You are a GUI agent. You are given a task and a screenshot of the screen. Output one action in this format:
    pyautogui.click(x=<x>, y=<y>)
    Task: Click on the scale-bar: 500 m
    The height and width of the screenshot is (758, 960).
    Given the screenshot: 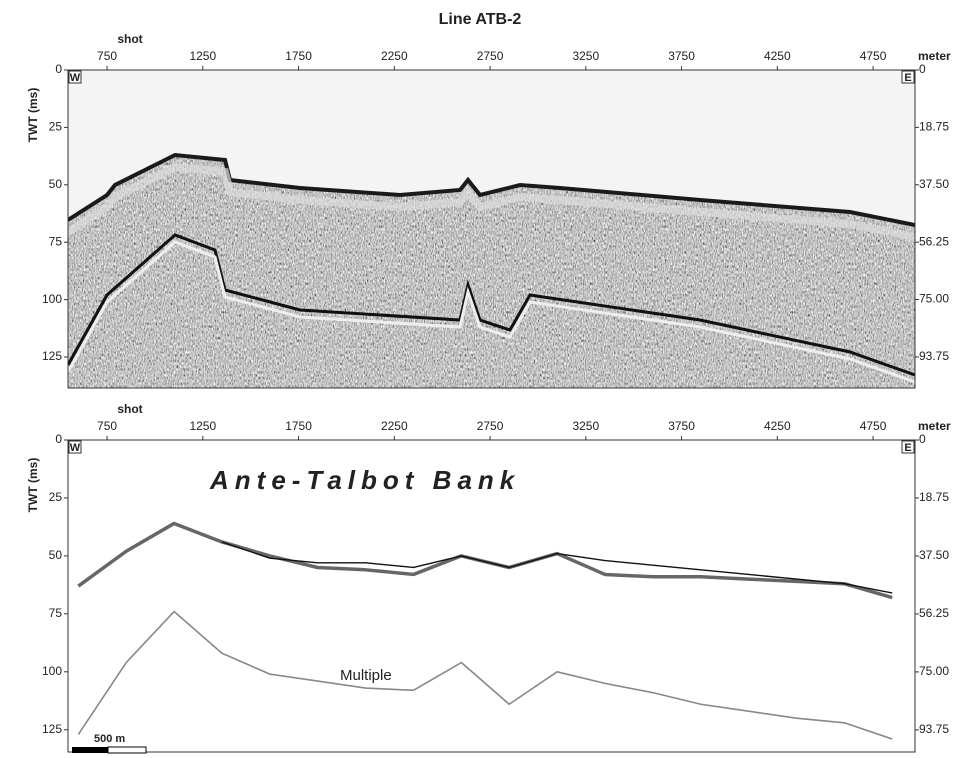 What is the action you would take?
    pyautogui.click(x=109, y=743)
    